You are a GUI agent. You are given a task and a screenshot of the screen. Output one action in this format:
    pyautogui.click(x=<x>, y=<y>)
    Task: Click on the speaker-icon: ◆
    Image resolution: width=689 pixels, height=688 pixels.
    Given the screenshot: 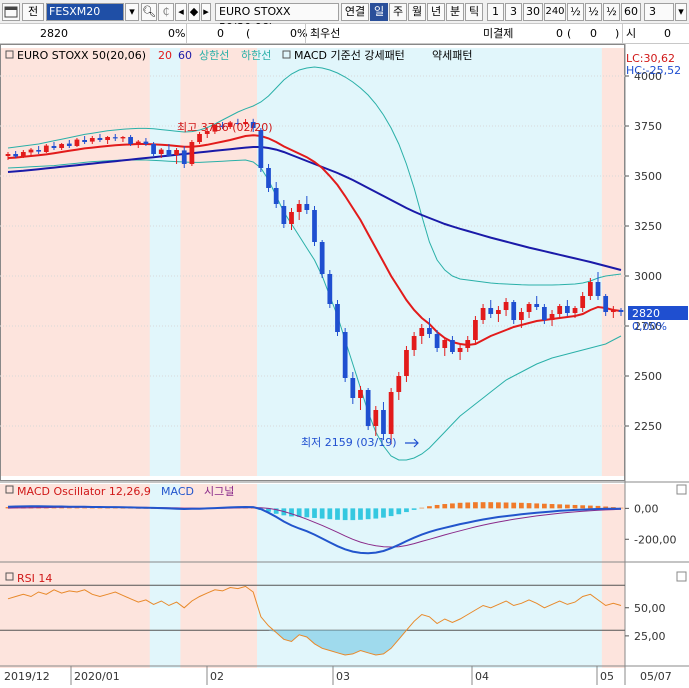 What is the action you would take?
    pyautogui.click(x=194, y=12)
    